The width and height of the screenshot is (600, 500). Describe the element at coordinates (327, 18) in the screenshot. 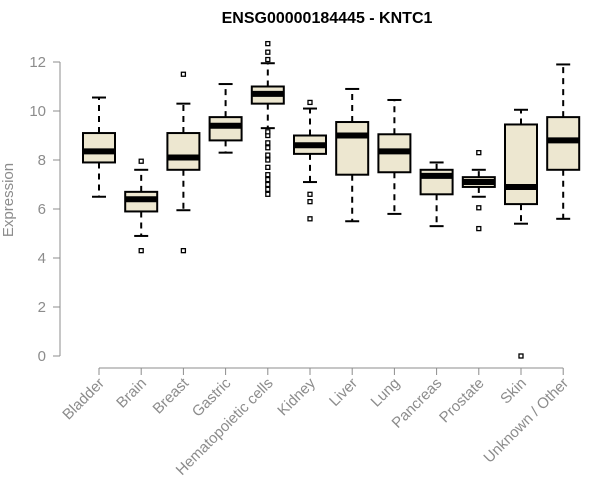

I see `chart-title: ENSG00000184445 - KNTC1` at that location.